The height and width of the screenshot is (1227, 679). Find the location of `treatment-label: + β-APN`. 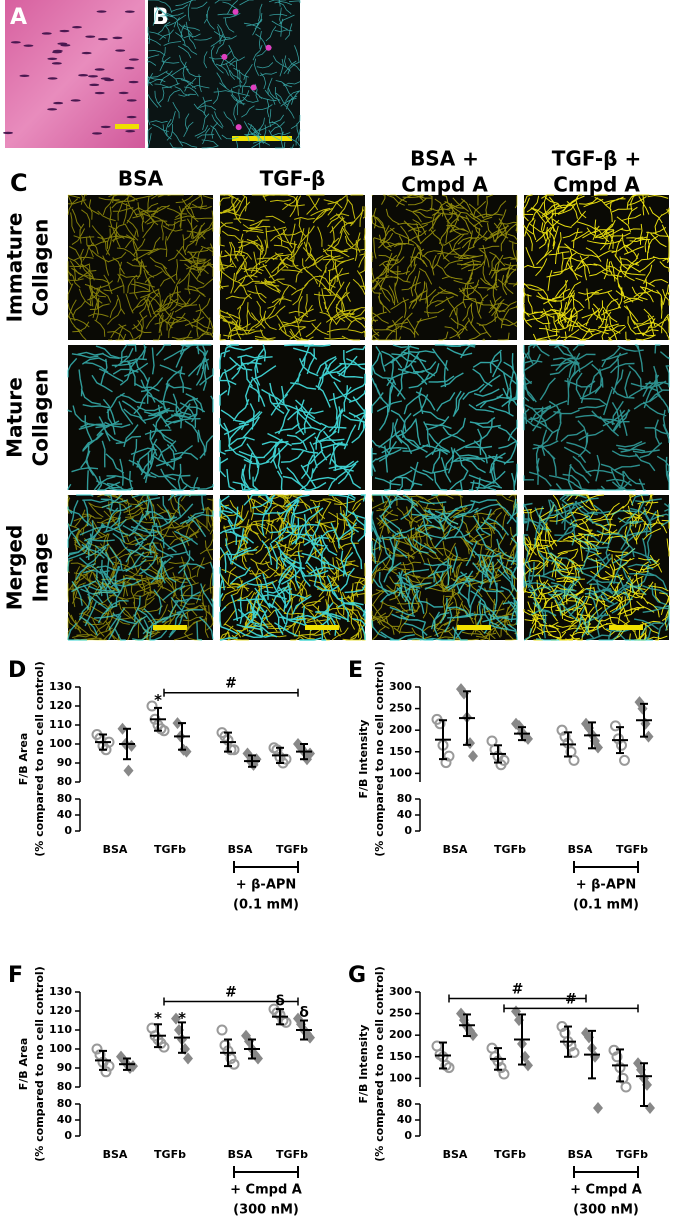

treatment-label: + β-APN is located at coordinates (606, 885).